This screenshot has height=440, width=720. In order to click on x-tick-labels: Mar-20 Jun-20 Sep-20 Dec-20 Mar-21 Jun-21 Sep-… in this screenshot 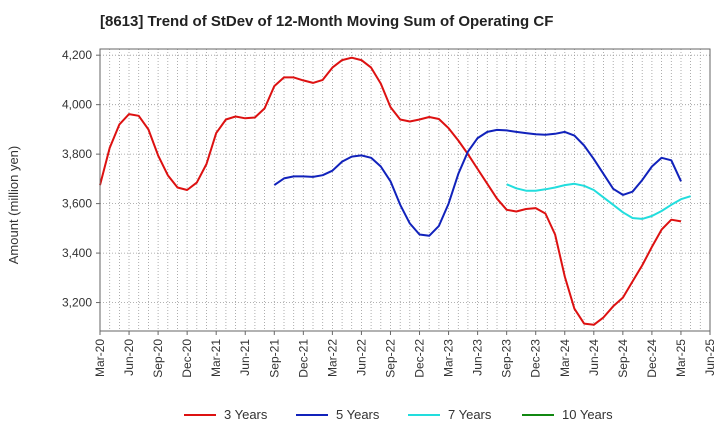, I will do `click(405, 354)`.